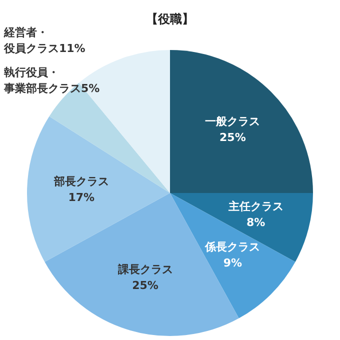 Image resolution: width=340 pixels, height=340 pixels. I want to click on data-label: 17%, so click(81, 197).